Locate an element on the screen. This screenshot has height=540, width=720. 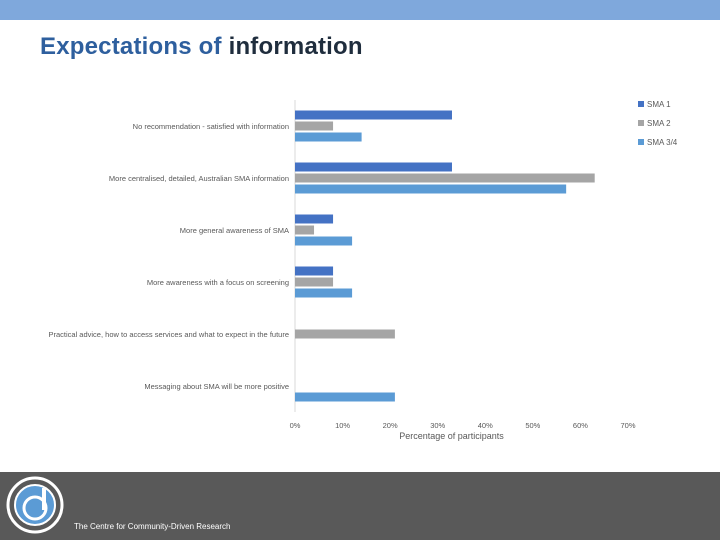
footer-bar: The Centre for Community-Driven Research is located at coordinates (360, 506).